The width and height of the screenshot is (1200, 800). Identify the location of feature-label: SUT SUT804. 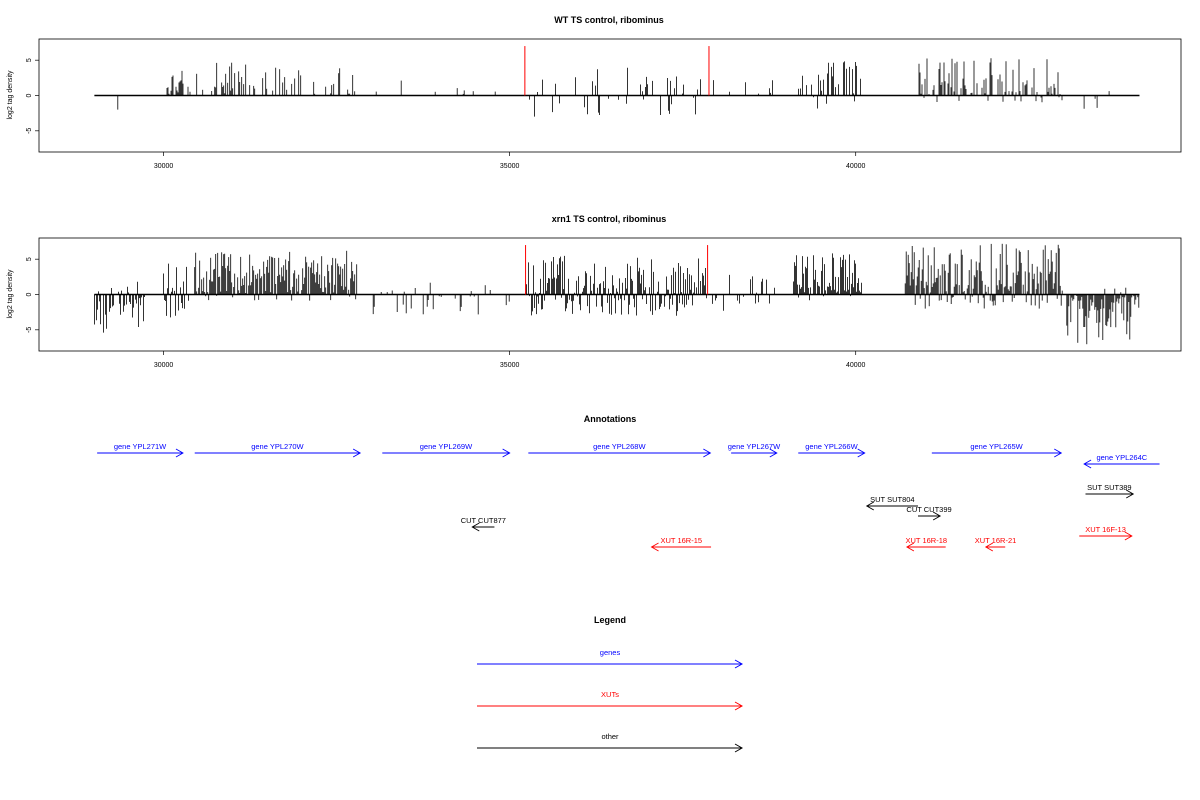
(892, 499).